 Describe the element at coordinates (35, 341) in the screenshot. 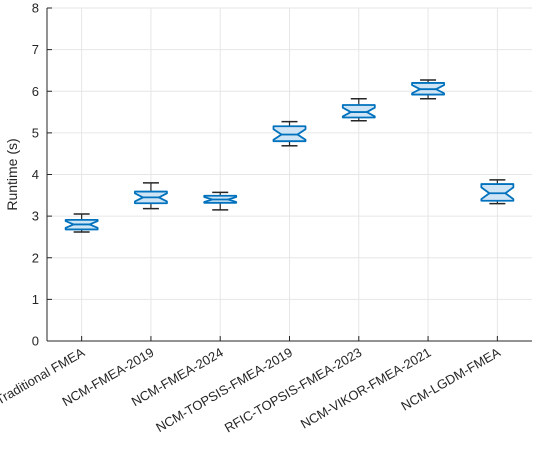

I see `y-tick-label: 0` at that location.